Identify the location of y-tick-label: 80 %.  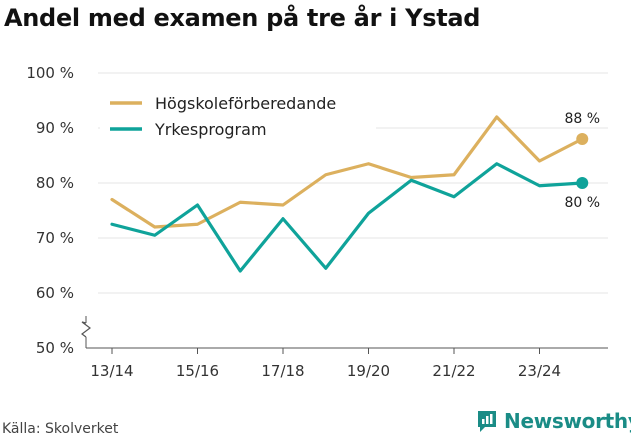
(55, 183).